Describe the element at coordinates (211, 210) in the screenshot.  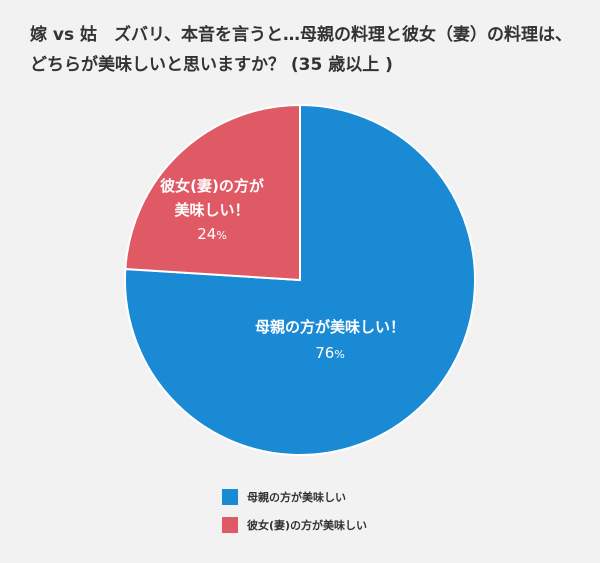
I see `slice-label-1-line-1: 美味しい！` at that location.